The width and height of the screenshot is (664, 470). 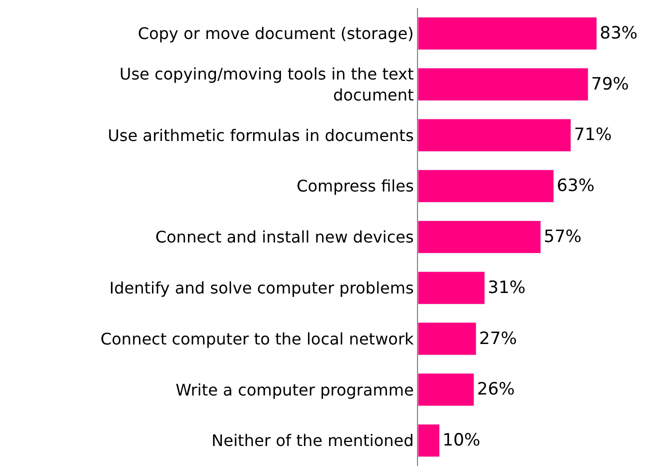 What do you see at coordinates (563, 237) in the screenshot?
I see `data-label: 57%` at bounding box center [563, 237].